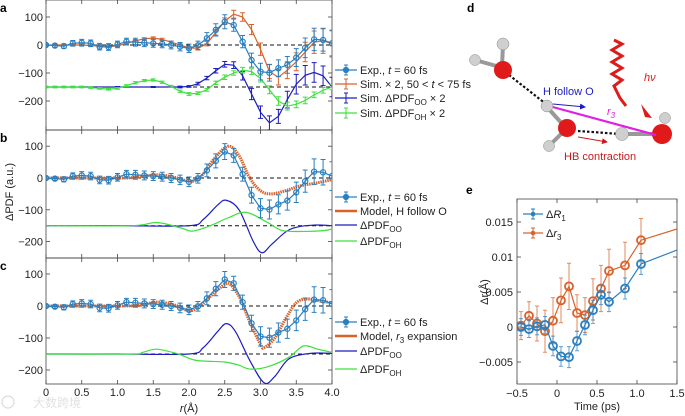 The image size is (685, 416). What do you see at coordinates (189, 88) in the screenshot?
I see `series-oh` at bounding box center [189, 88].